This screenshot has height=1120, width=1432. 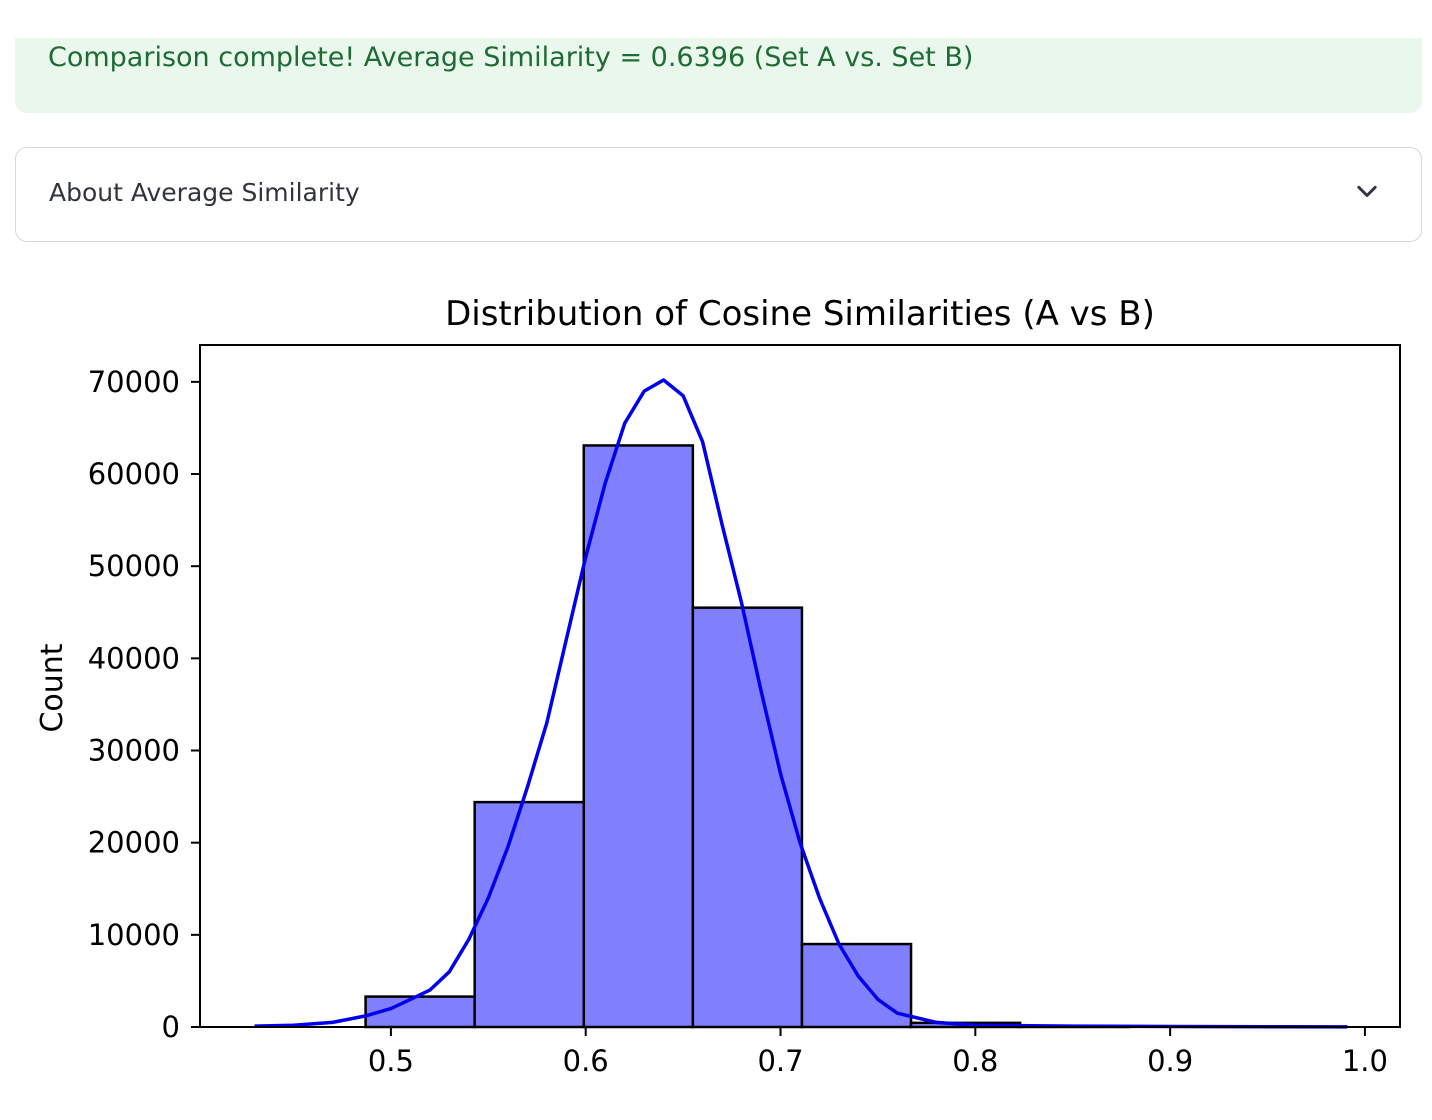 I want to click on expander-label: About Average Similarity, so click(x=204, y=192).